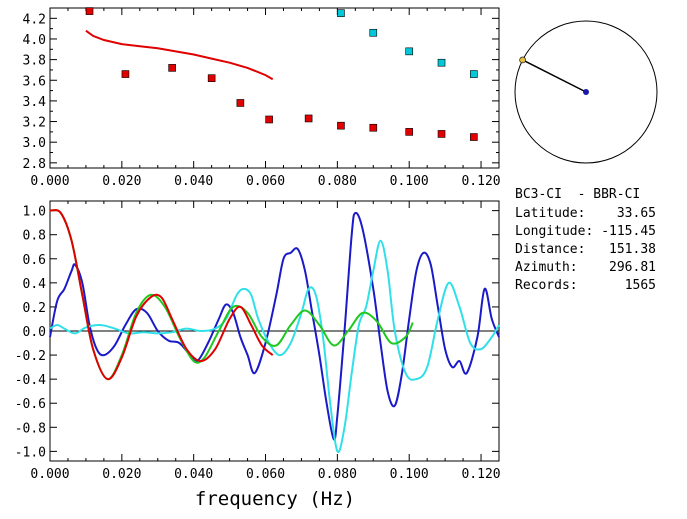 The image size is (687, 519). I want to click on info-value: 1565, so click(640, 285).